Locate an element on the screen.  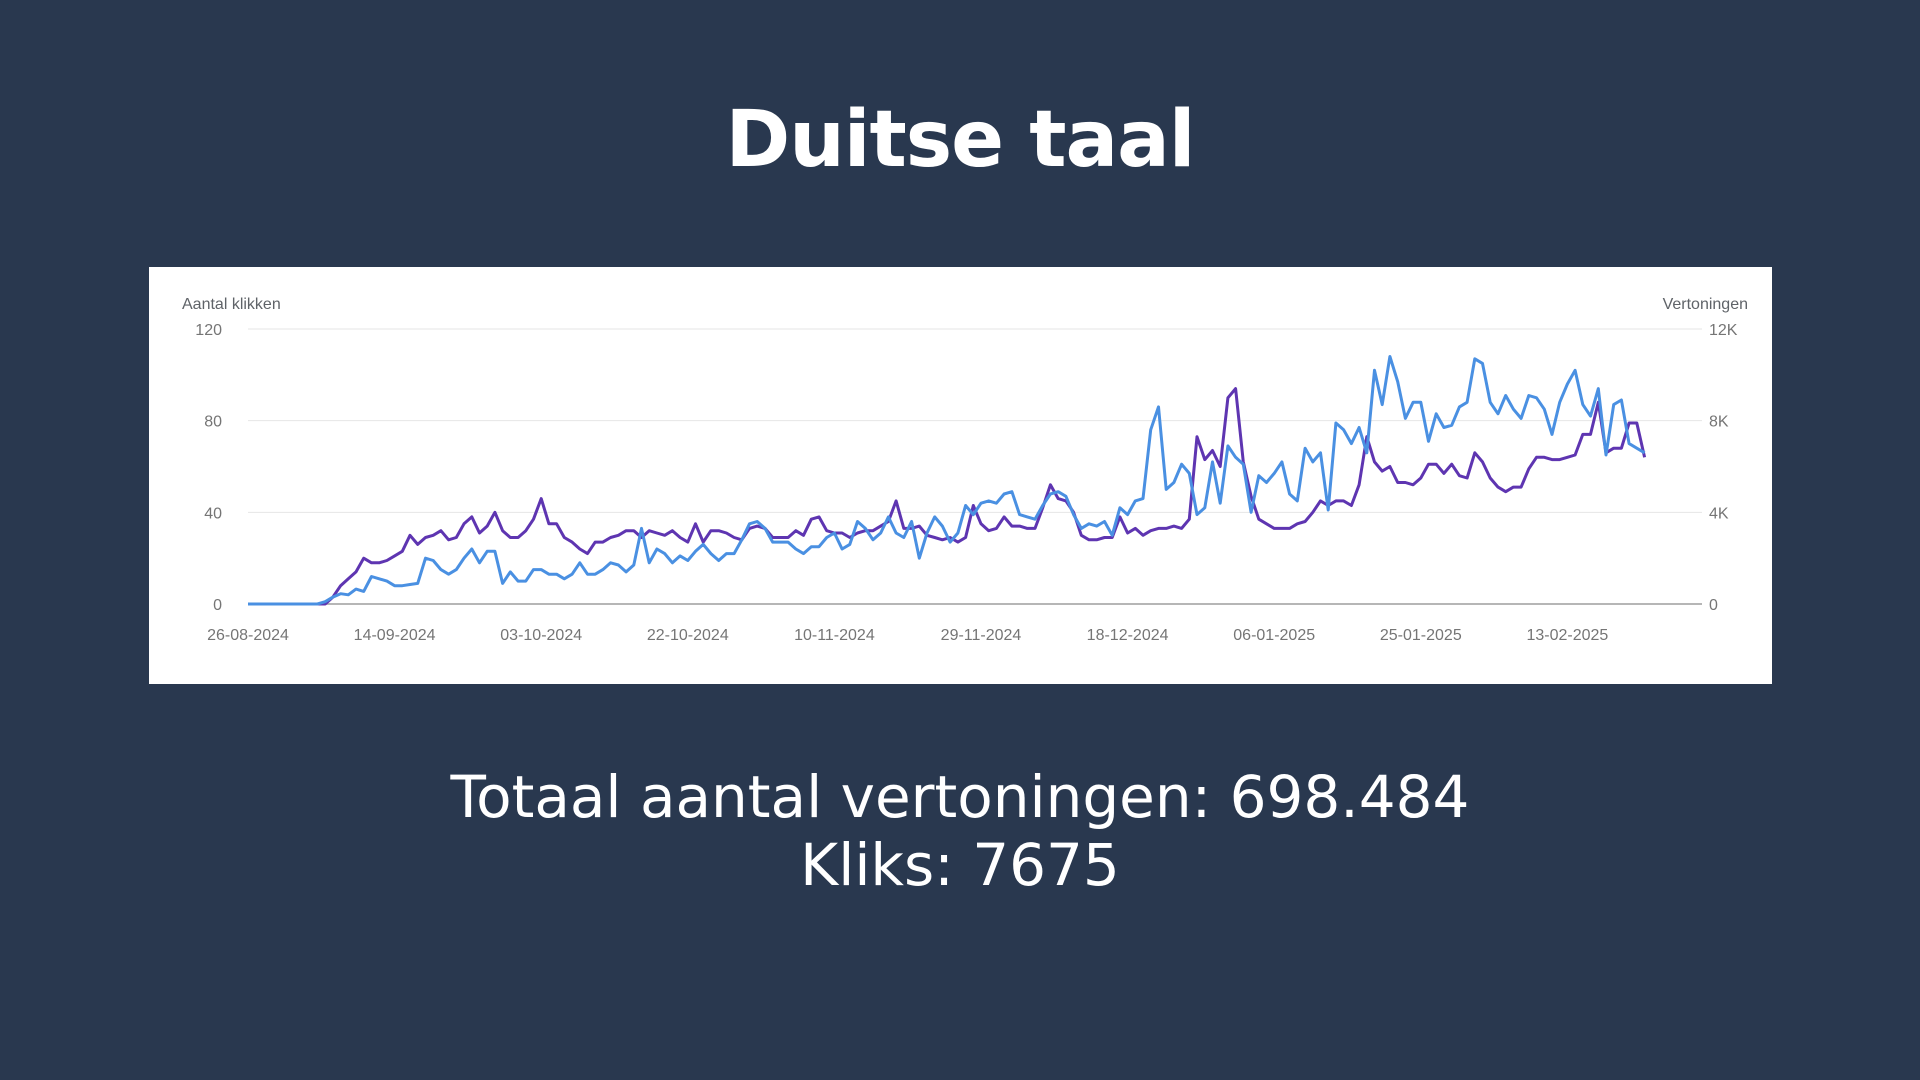
left-y-tick-label: 120 is located at coordinates (208, 330).